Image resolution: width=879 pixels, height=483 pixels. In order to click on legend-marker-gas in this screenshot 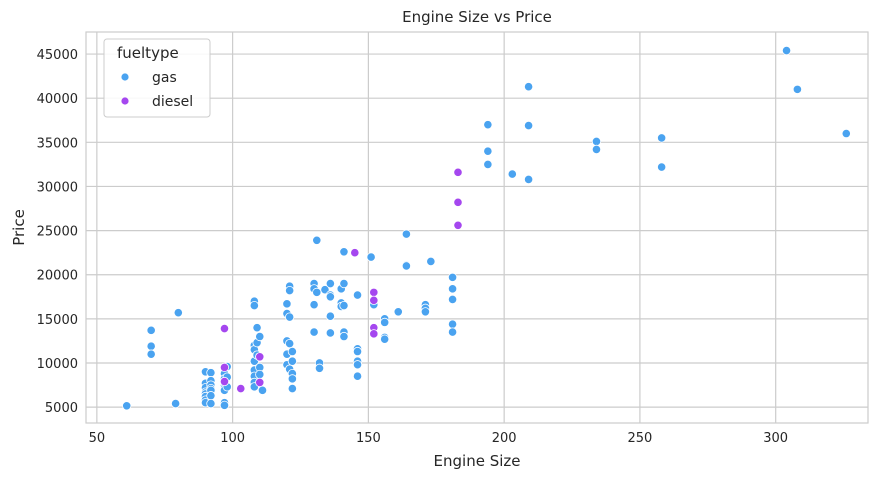, I will do `click(125, 77)`.